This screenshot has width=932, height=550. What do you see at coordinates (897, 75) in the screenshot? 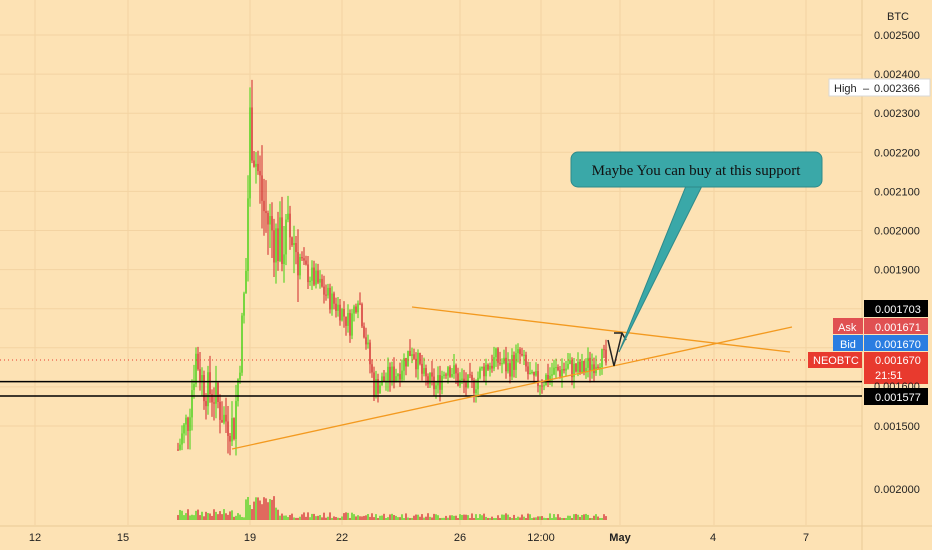
I see `y-tick-label: 0.002400` at bounding box center [897, 75].